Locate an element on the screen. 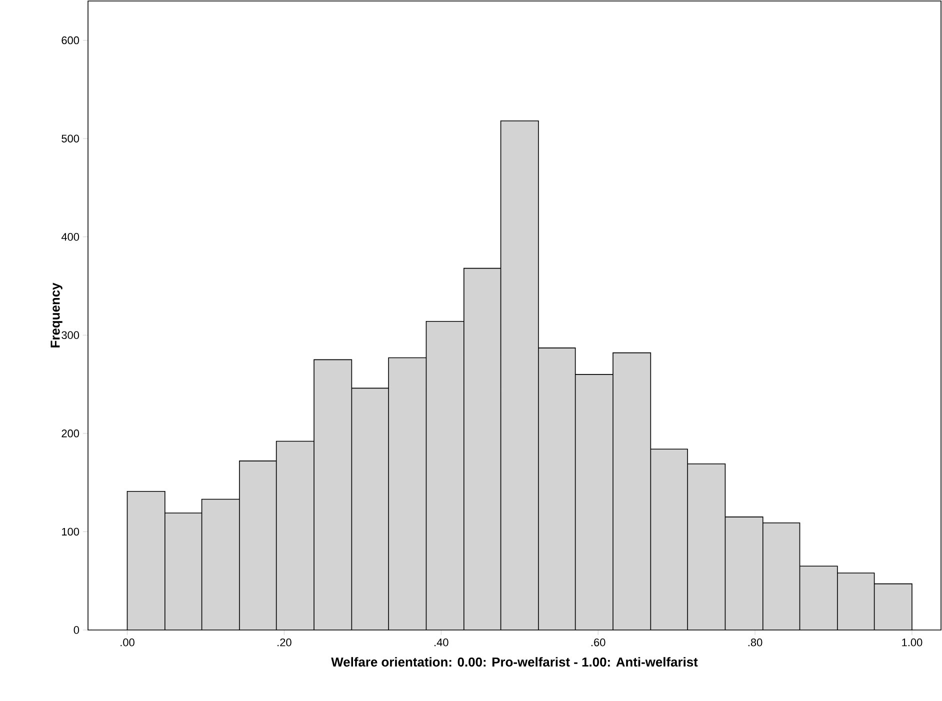  y-tick-label: 600 is located at coordinates (71, 40).